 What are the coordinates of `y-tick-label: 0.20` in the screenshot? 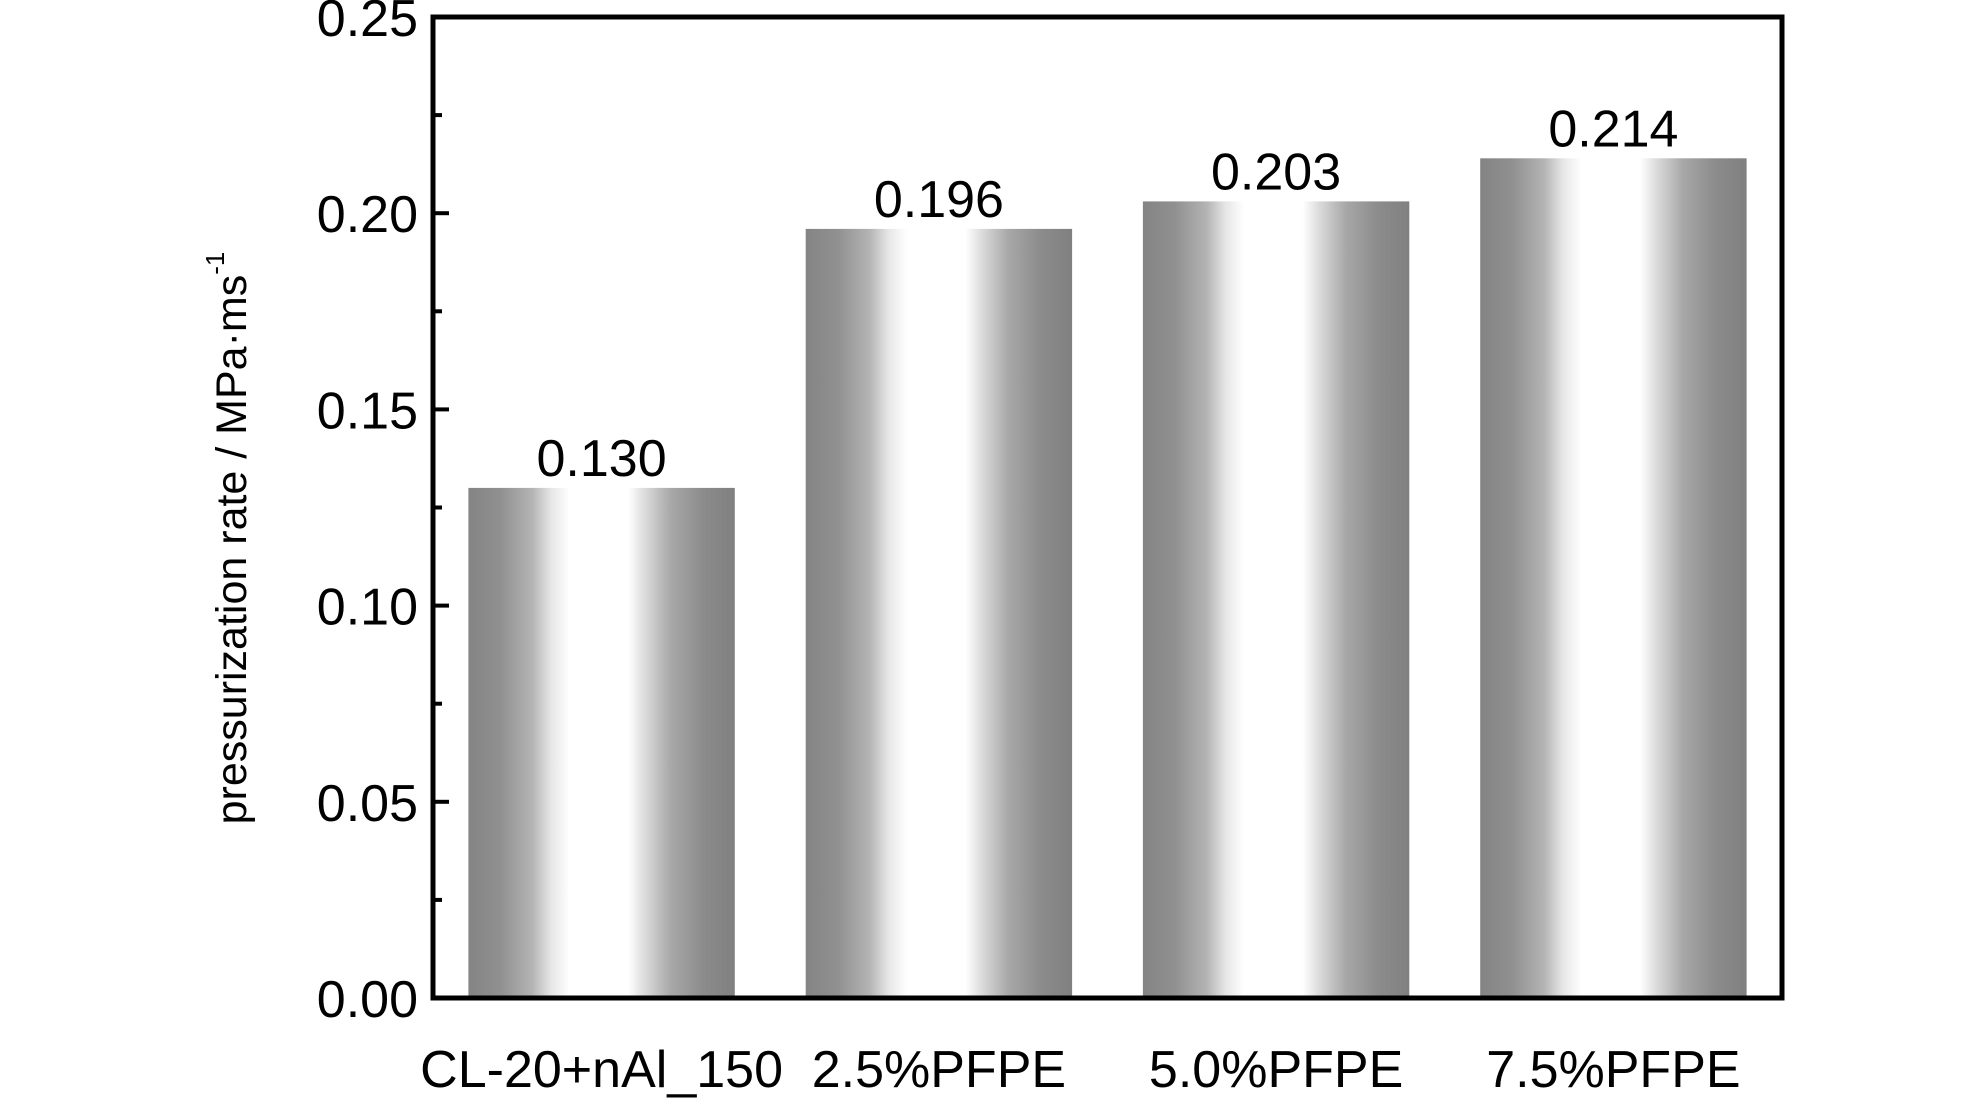 It's located at (367, 215).